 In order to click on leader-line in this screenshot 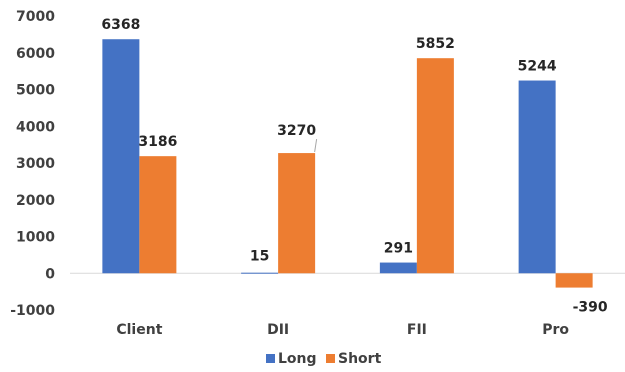, I will do `click(316, 146)`.